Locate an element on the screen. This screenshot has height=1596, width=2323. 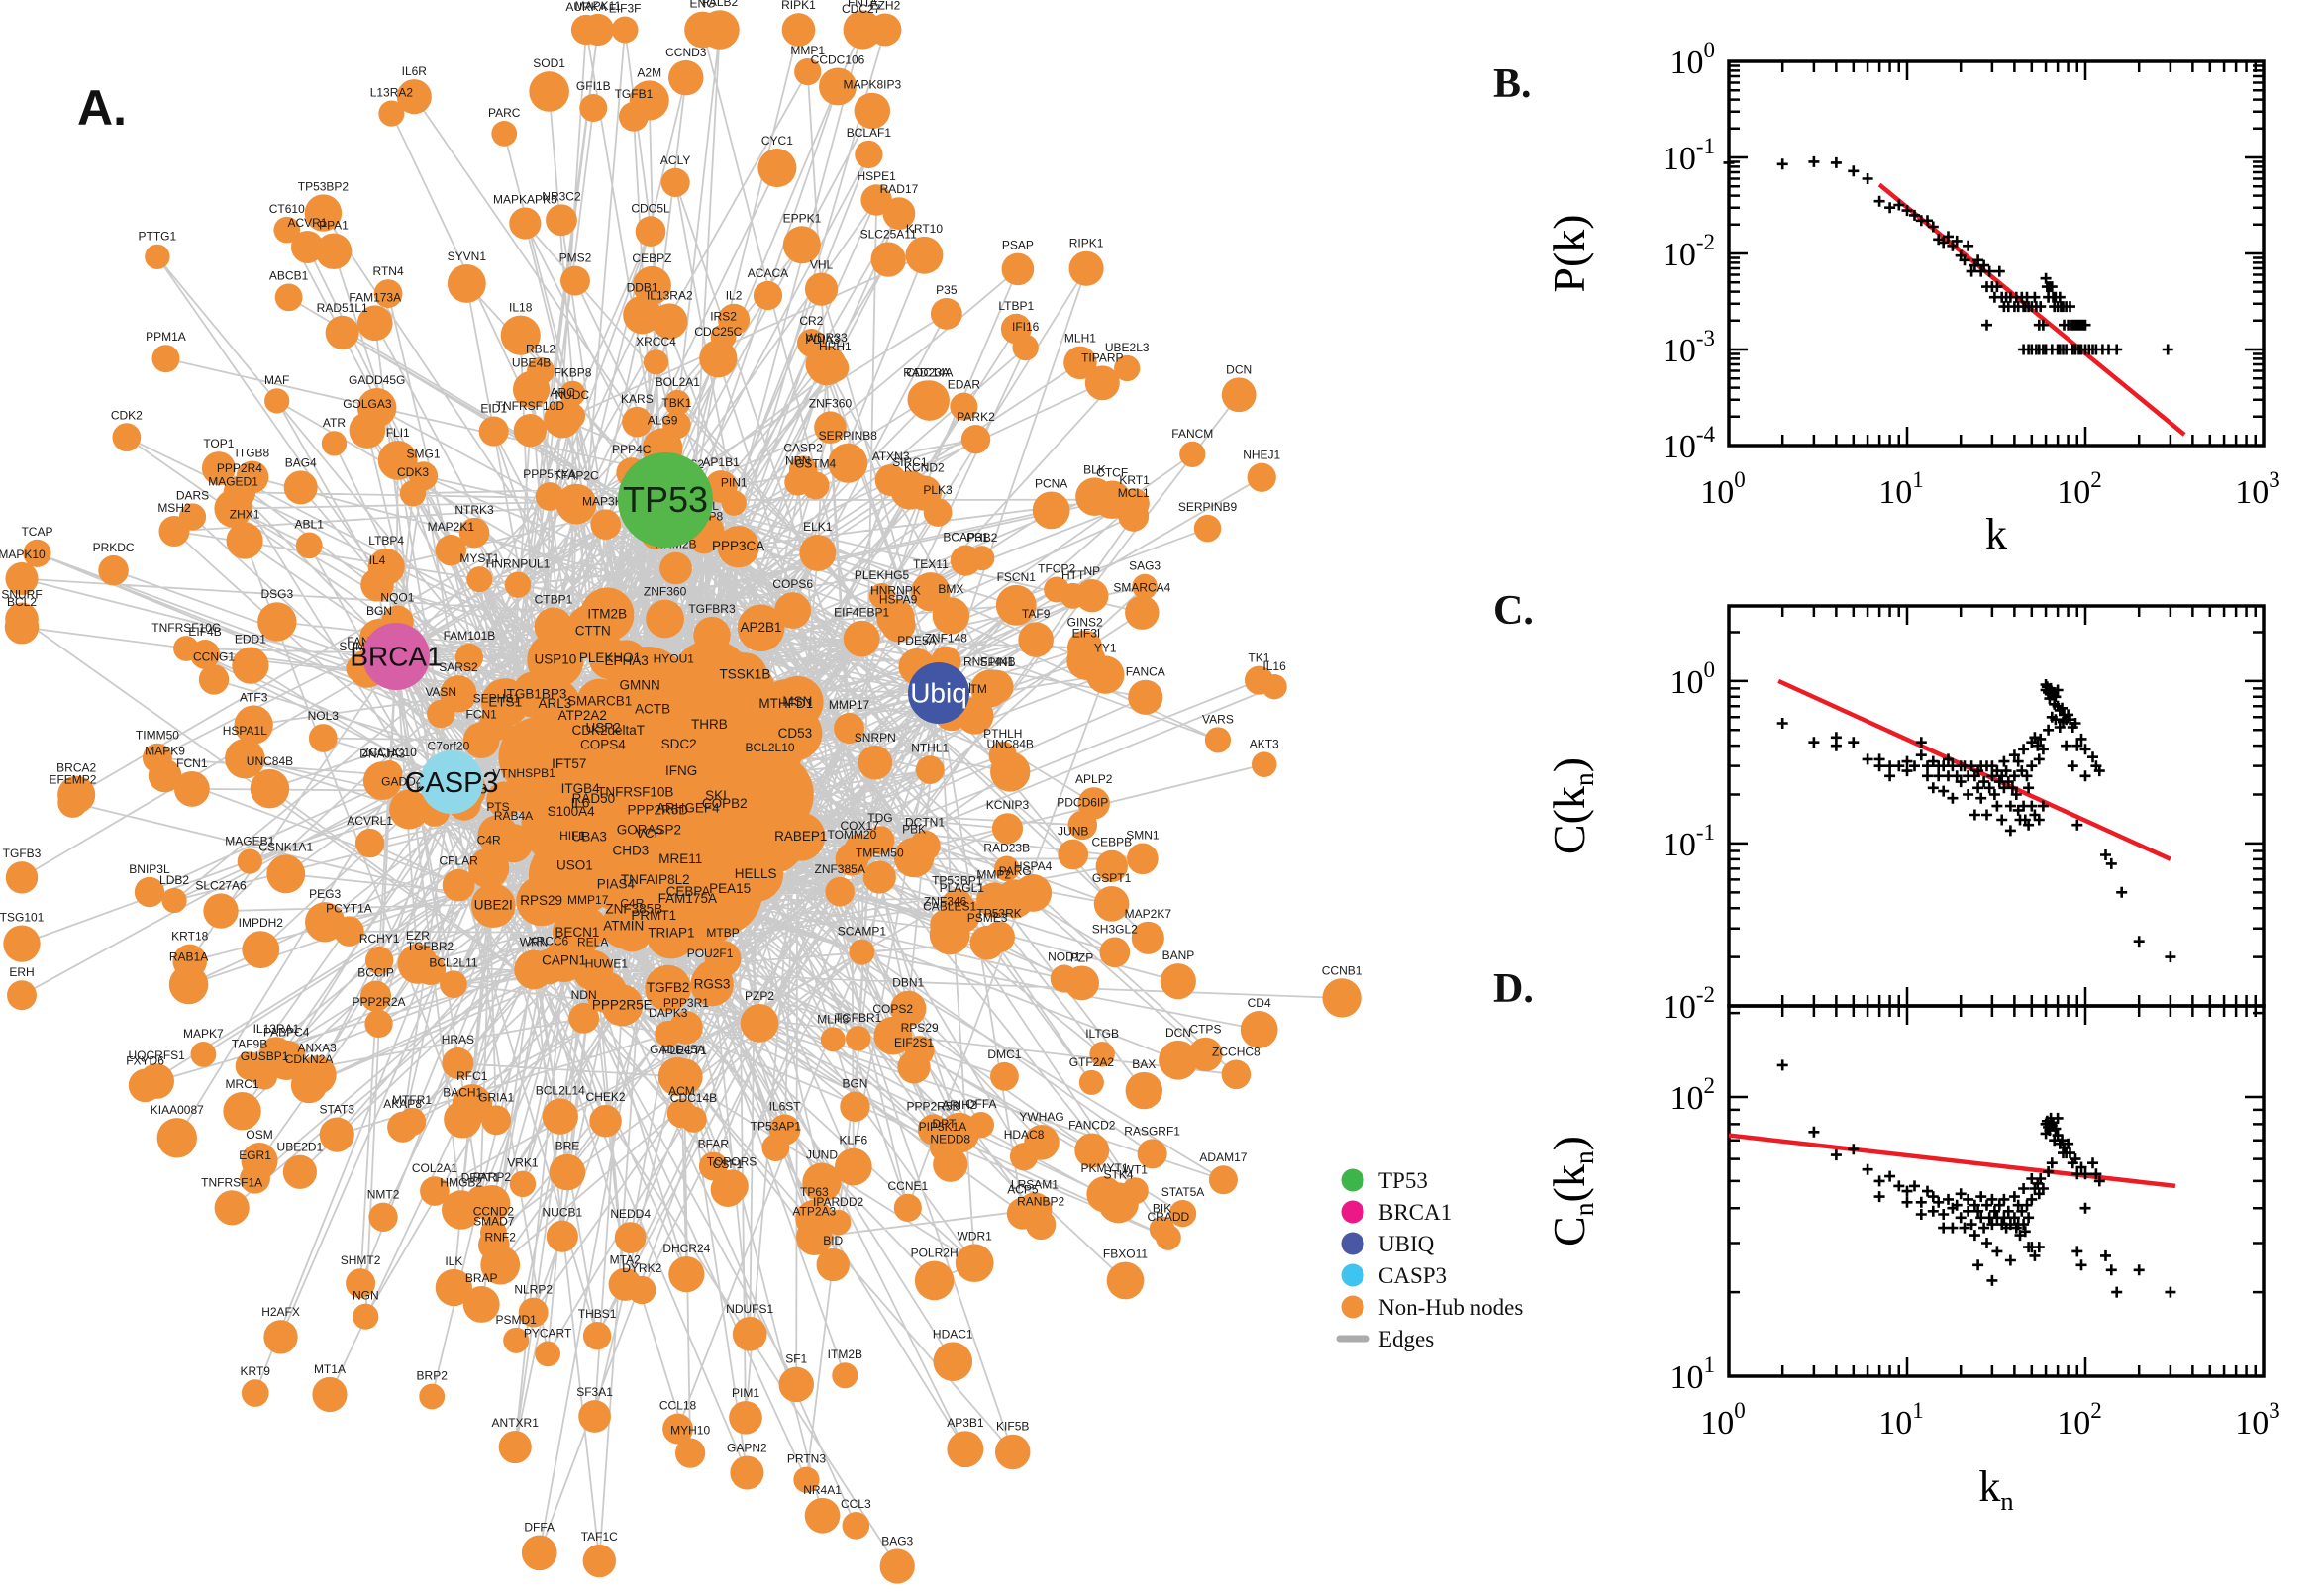
network-node-label: TGFB2 is located at coordinates (668, 987).